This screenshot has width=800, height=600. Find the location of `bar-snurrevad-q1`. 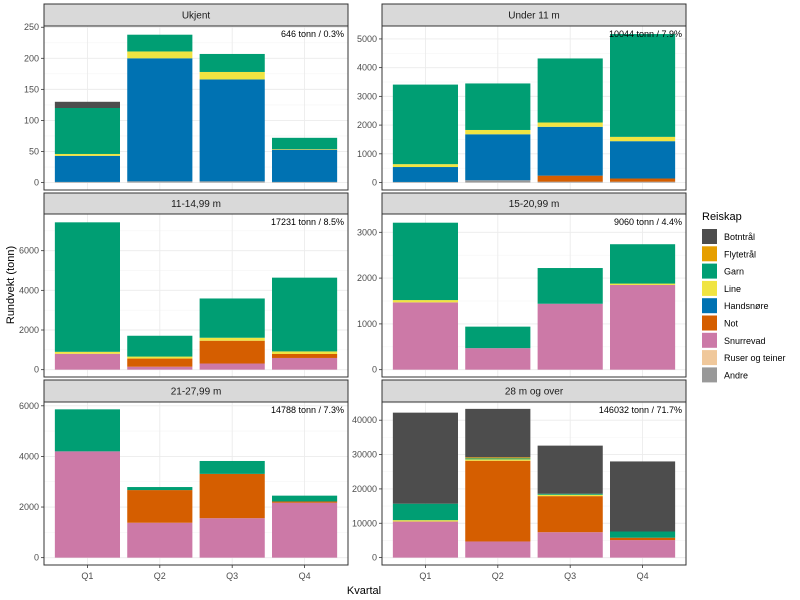

bar-snurrevad-q1 is located at coordinates (425, 539).